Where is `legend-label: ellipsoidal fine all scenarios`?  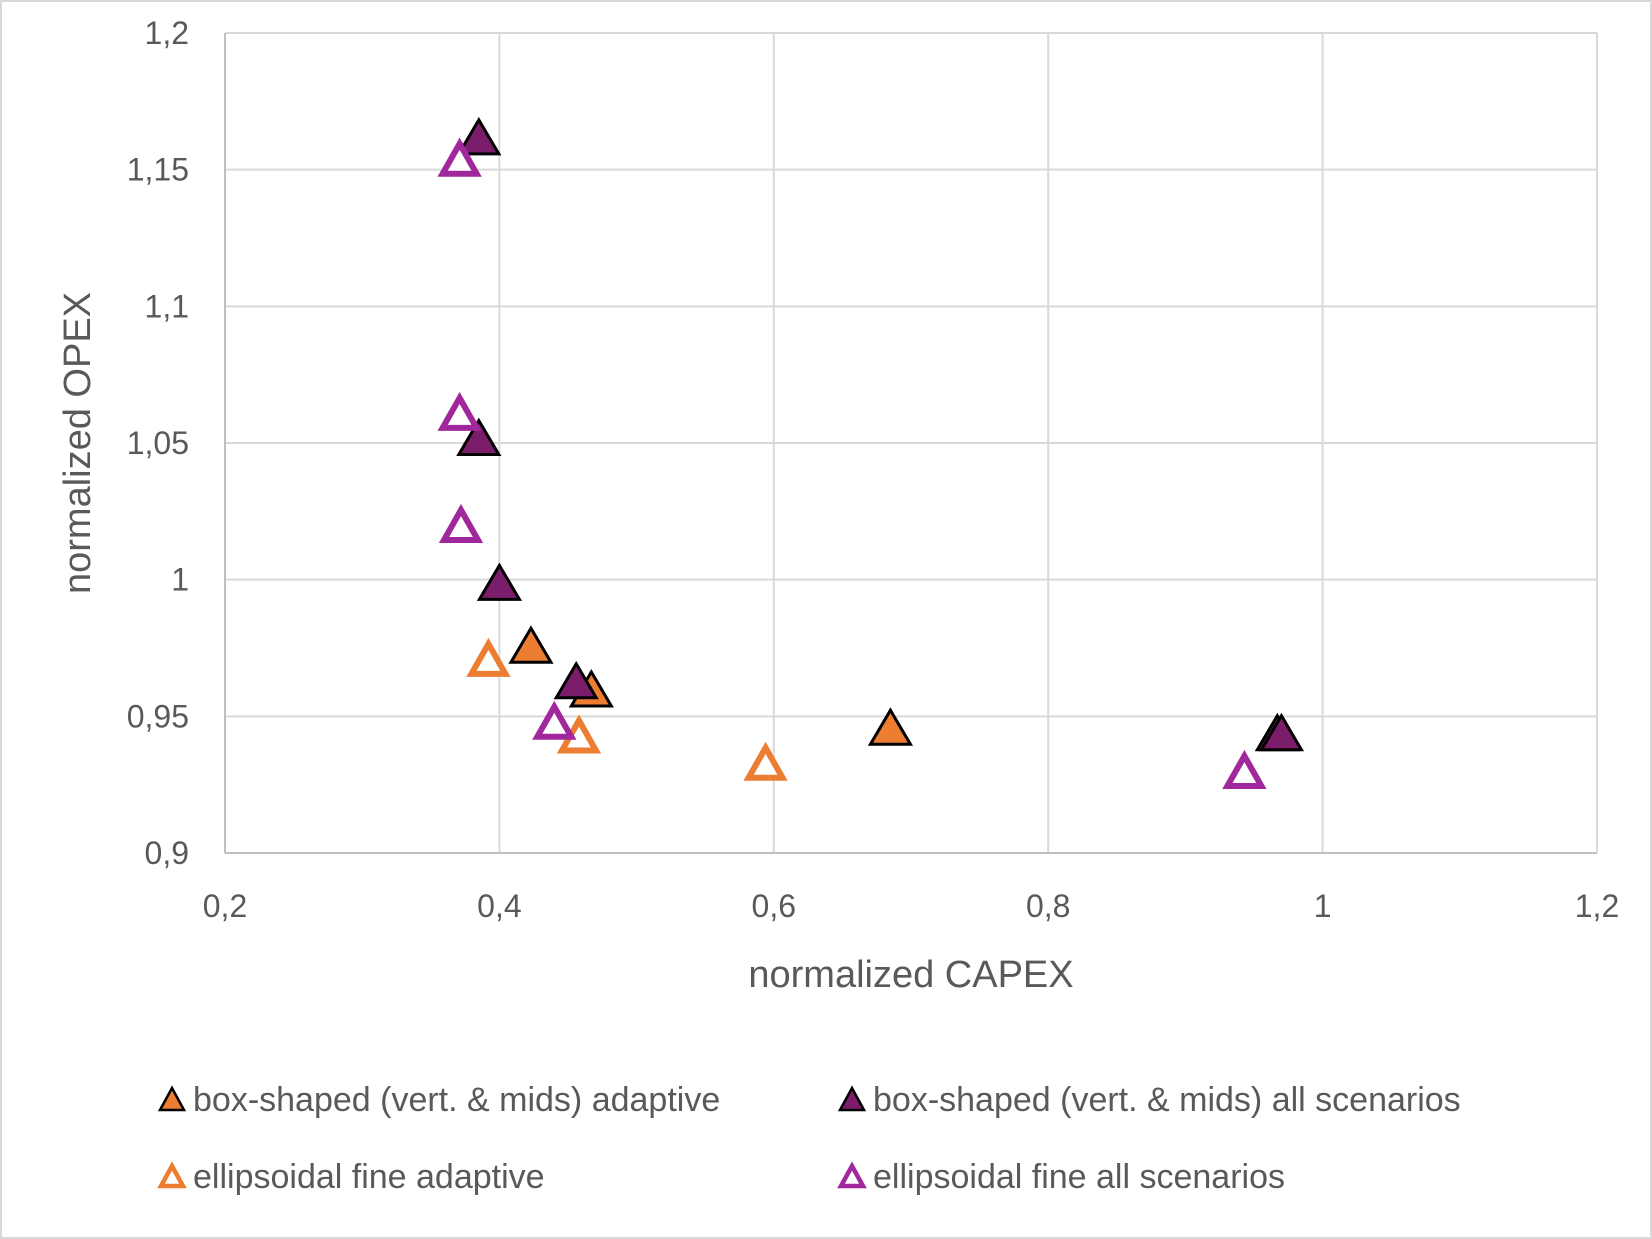 legend-label: ellipsoidal fine all scenarios is located at coordinates (1079, 1177).